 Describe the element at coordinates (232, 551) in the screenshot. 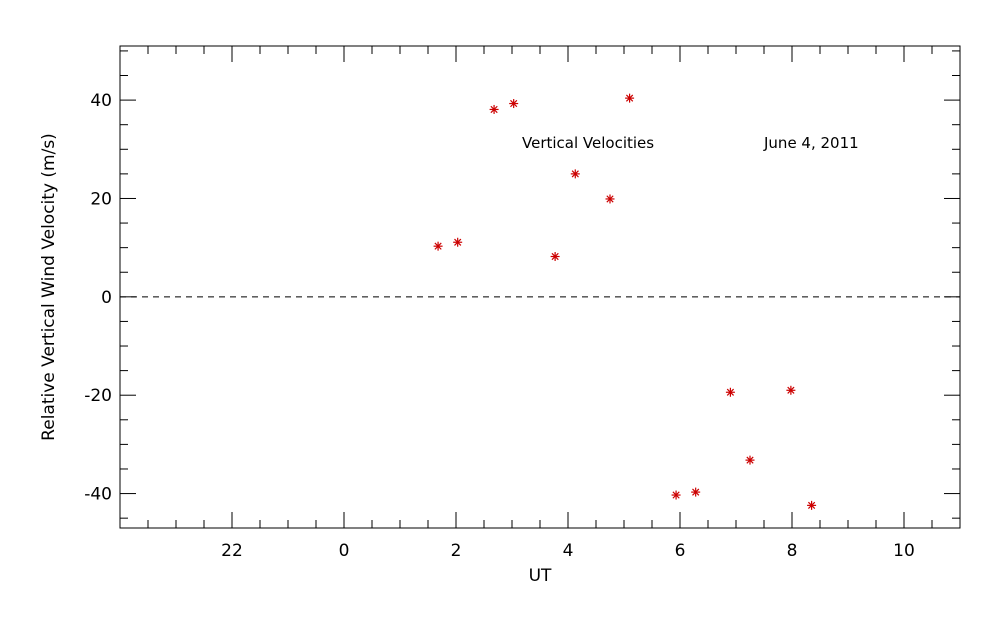

I see `x-tick-label: 22` at that location.